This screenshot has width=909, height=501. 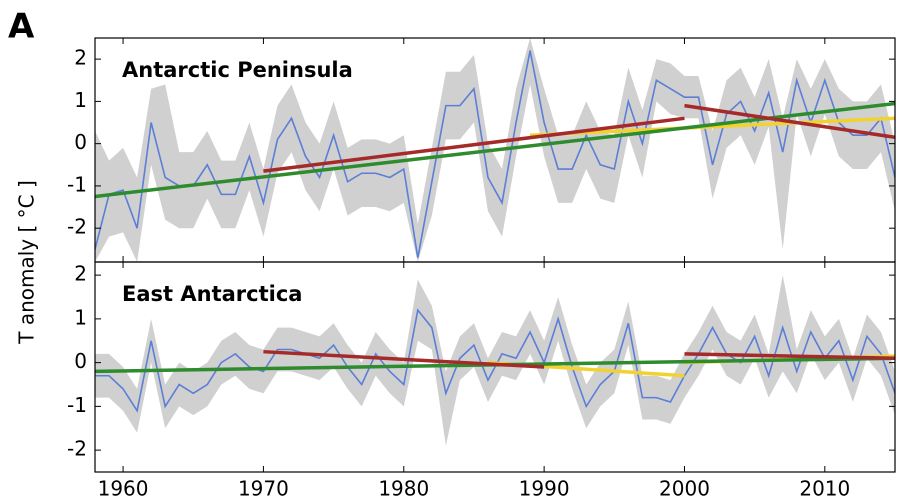 I want to click on x-tick-label: 1990, so click(x=544, y=489).